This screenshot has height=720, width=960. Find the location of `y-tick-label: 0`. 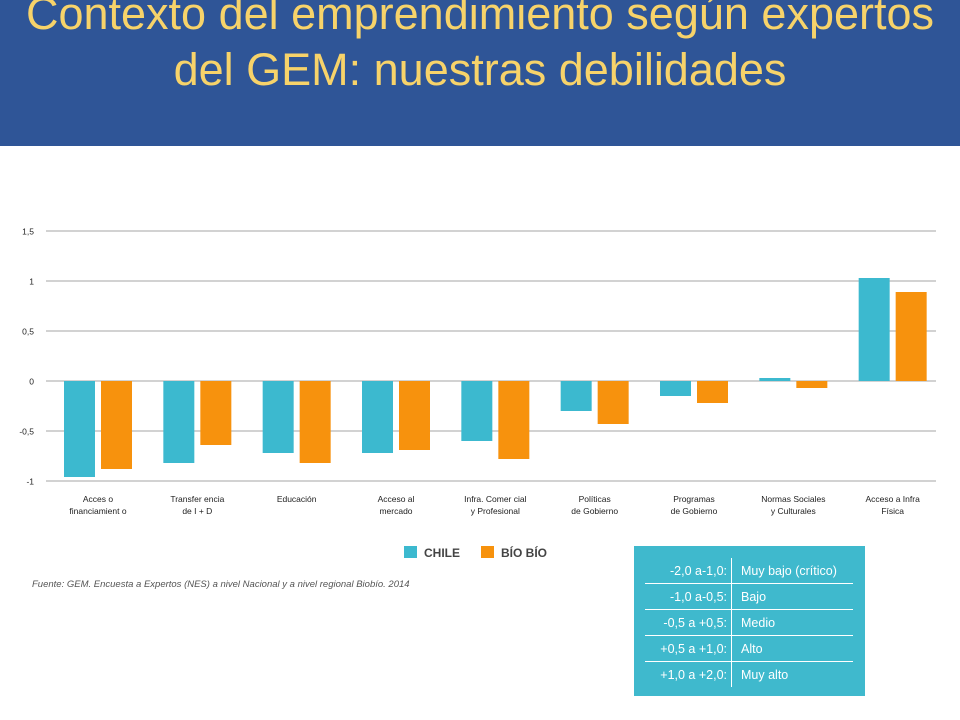

y-tick-label: 0 is located at coordinates (31, 382).